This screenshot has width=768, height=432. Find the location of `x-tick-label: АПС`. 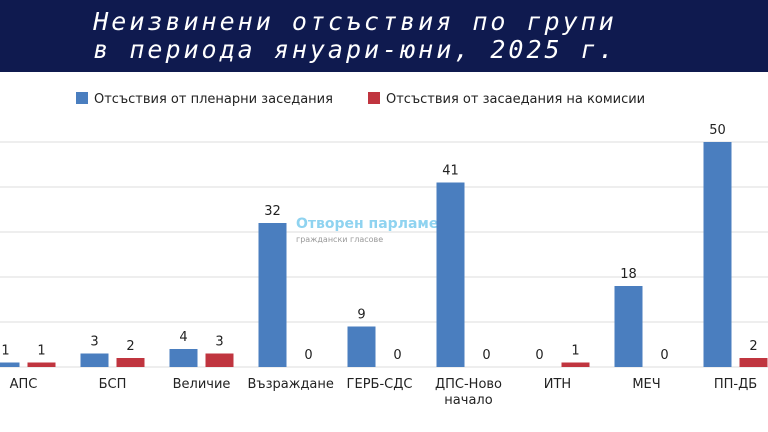

x-tick-label: АПС is located at coordinates (23, 384).